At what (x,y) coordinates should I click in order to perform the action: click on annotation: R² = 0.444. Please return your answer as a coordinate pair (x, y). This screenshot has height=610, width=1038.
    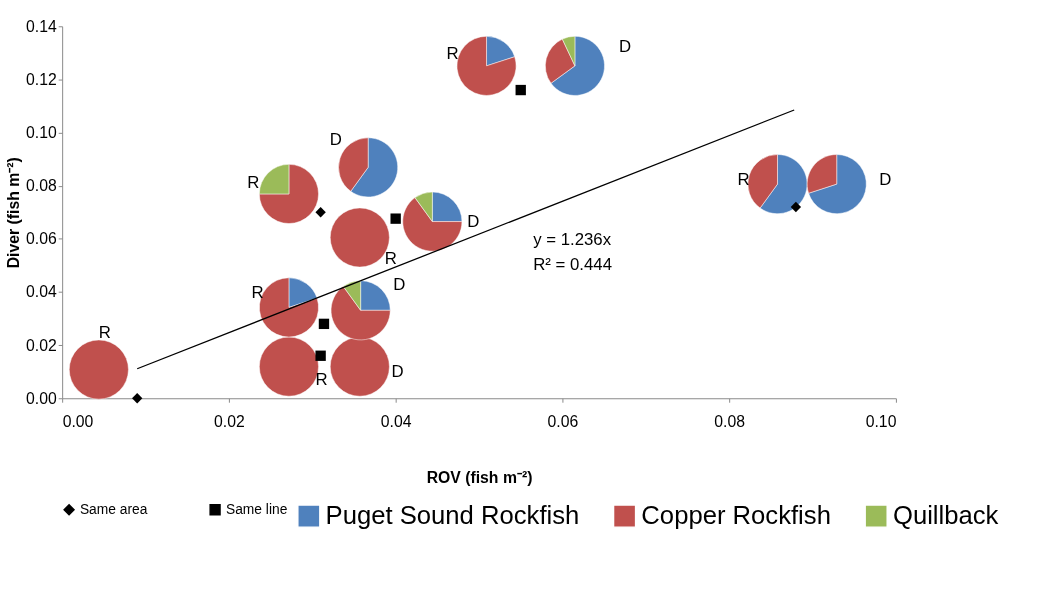
    Looking at the image, I should click on (572, 265).